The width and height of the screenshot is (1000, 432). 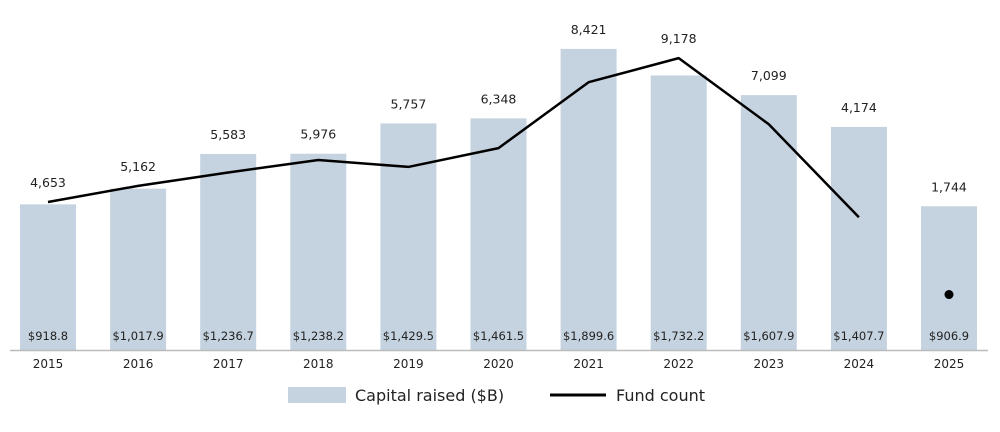 I want to click on bar-2021, so click(x=588, y=199).